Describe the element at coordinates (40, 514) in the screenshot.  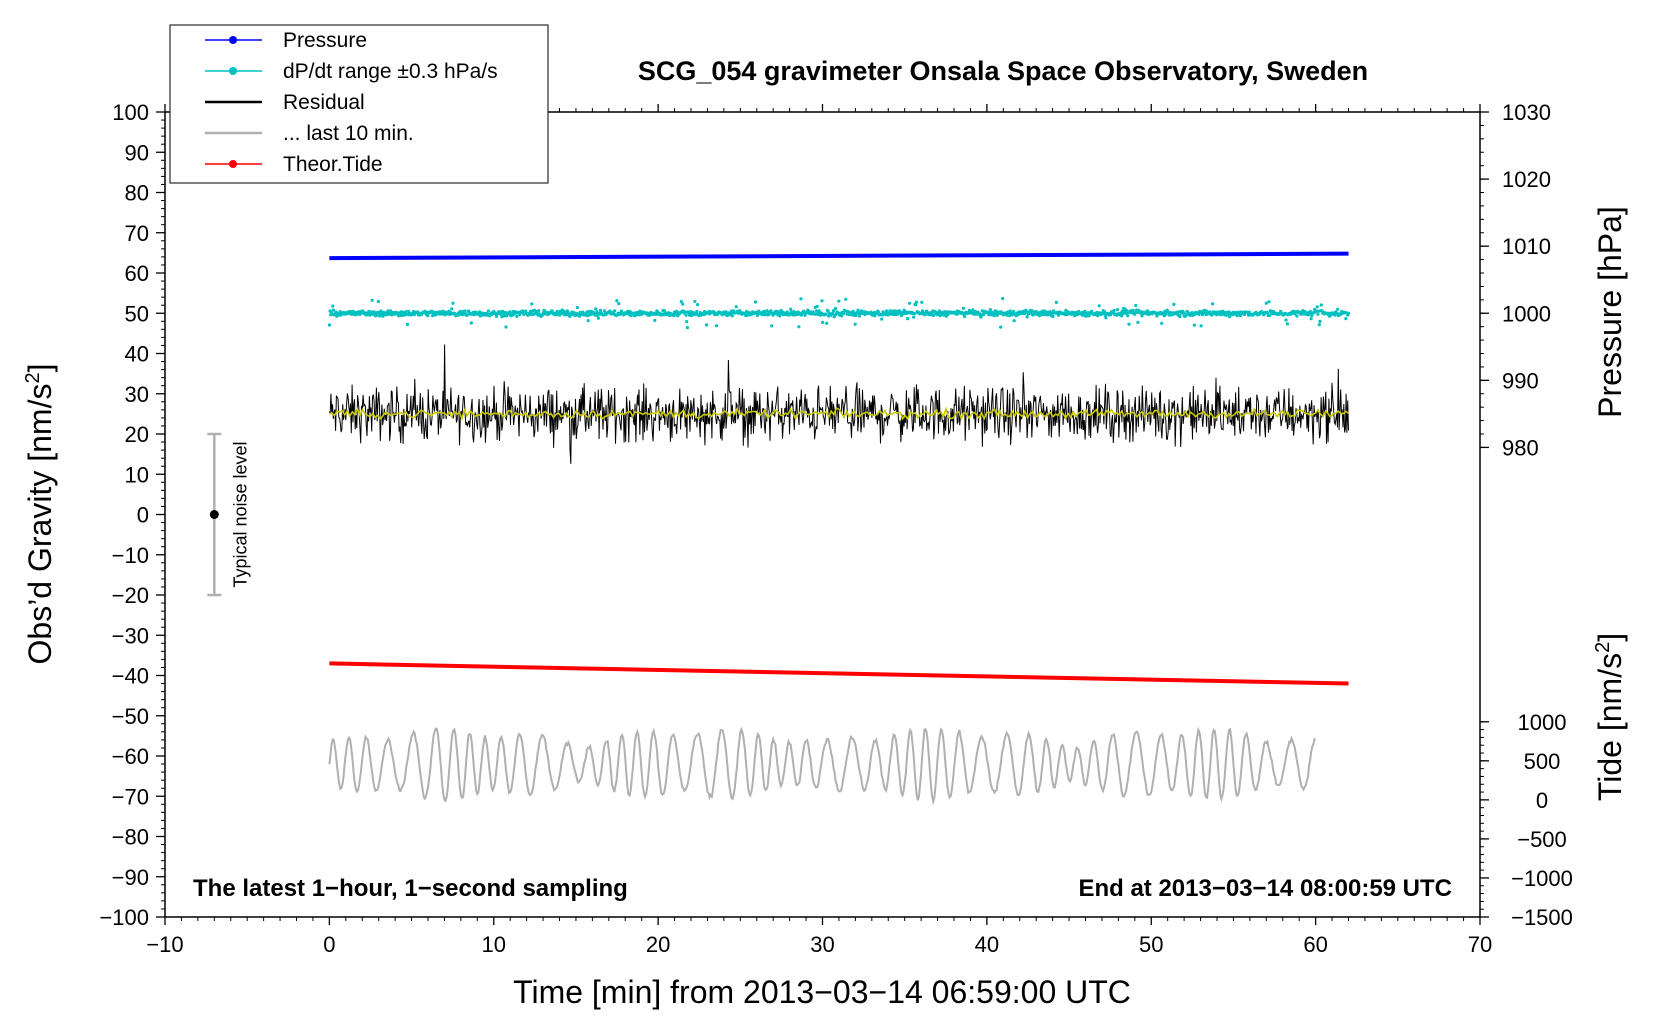
I see `y-axis-left-label: Obs’d Gravity [nm/s2]` at that location.